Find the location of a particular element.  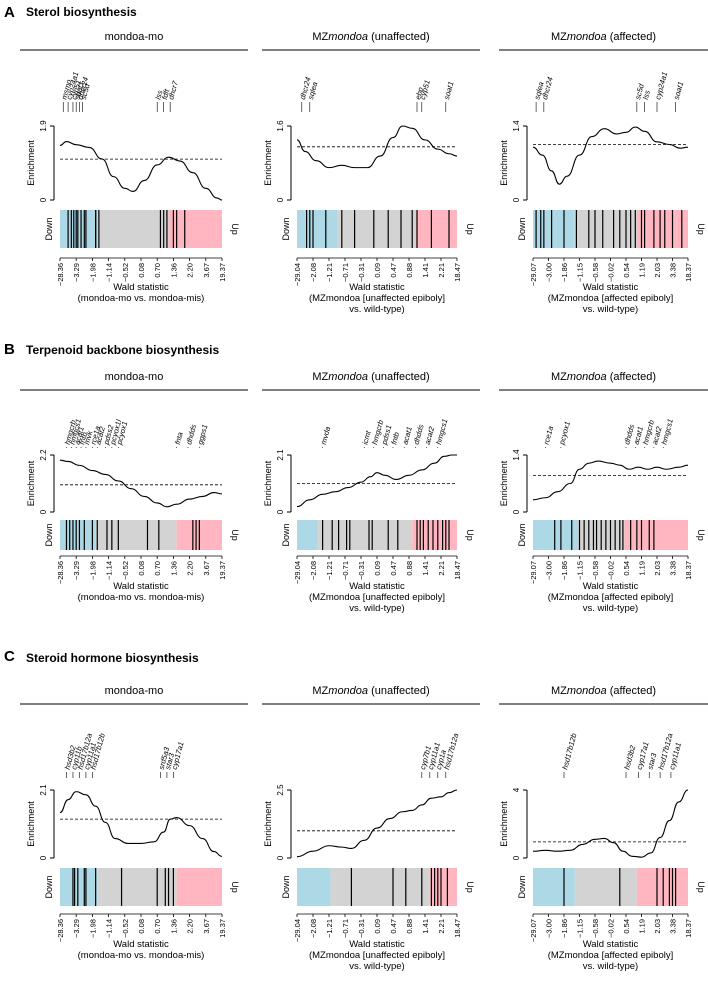

chart-title: MZmondoa (unaffected) is located at coordinates (370, 691).